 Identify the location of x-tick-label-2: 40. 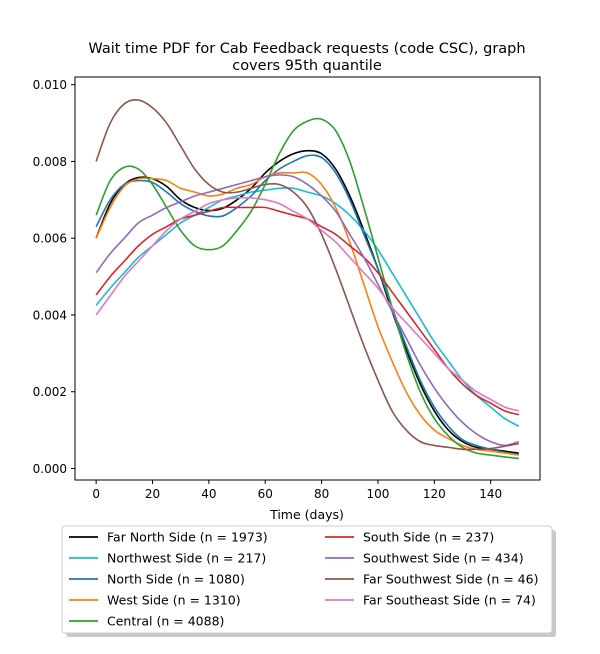
(208, 494).